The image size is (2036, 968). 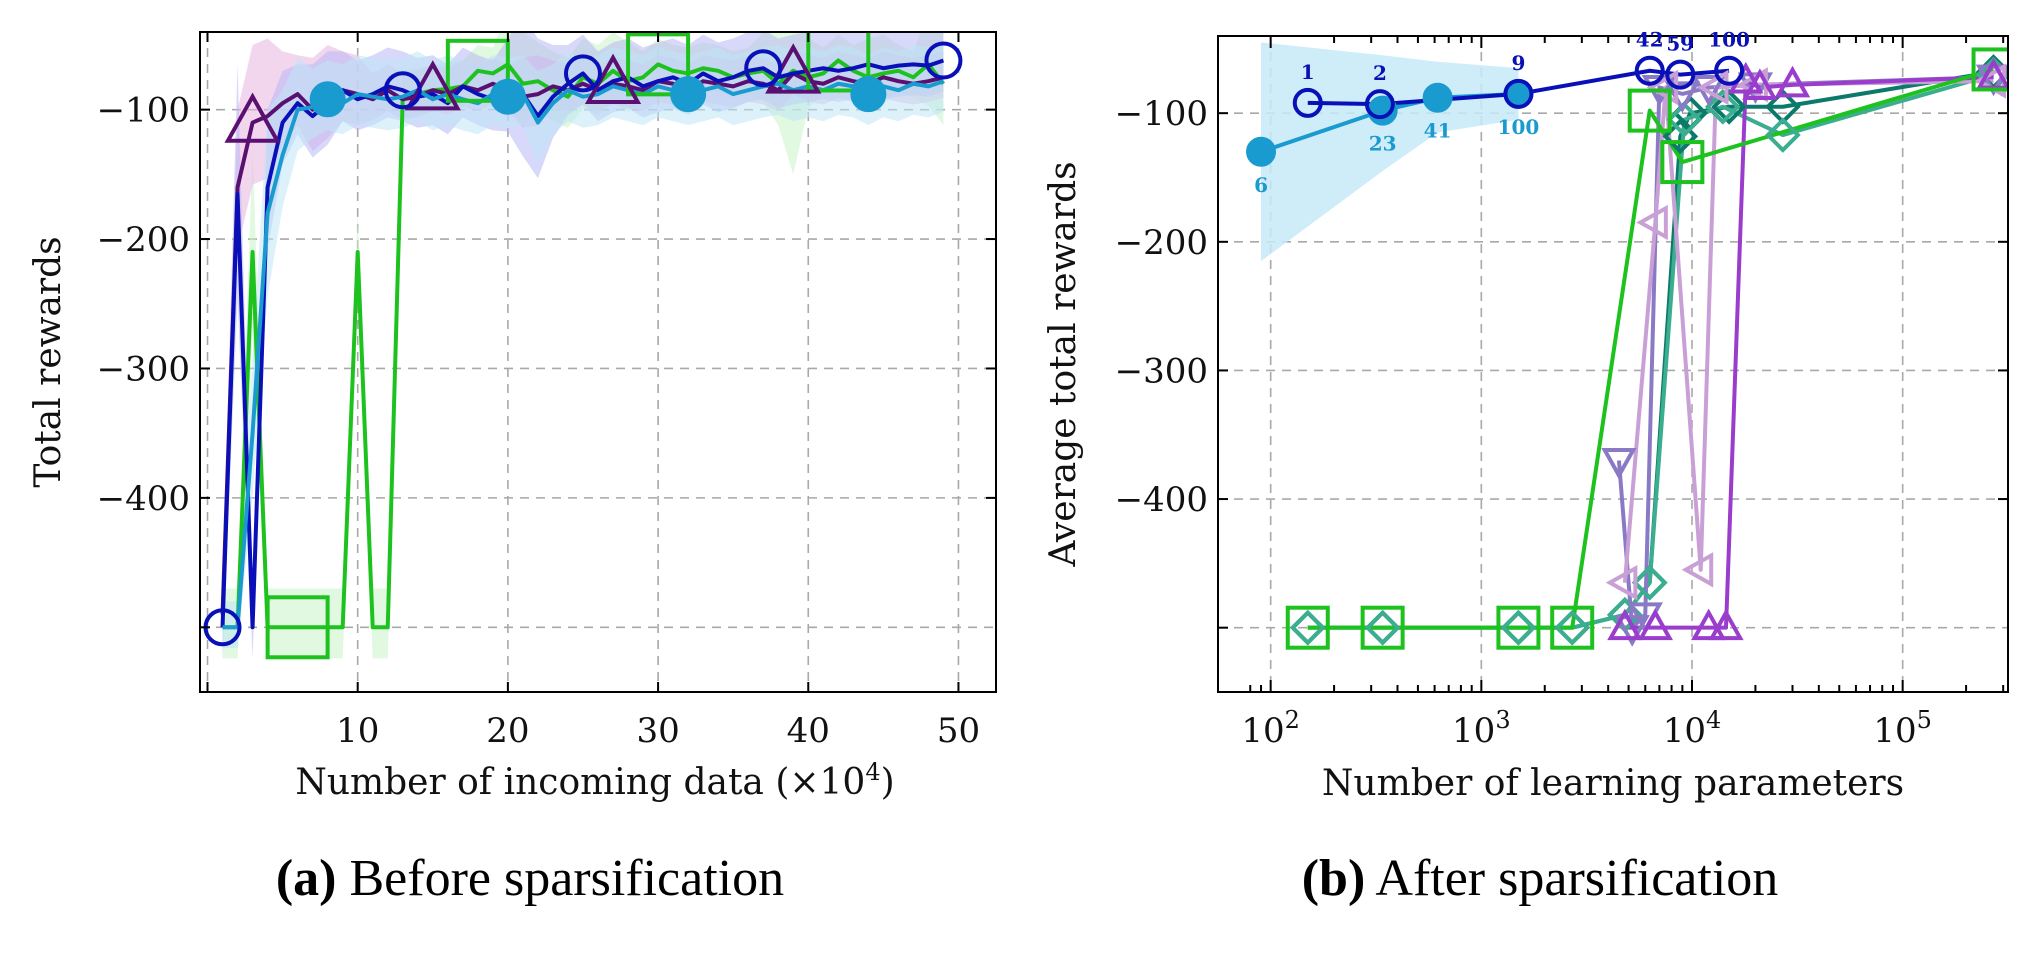 What do you see at coordinates (808, 731) in the screenshot?
I see `x-tick-label: 40` at bounding box center [808, 731].